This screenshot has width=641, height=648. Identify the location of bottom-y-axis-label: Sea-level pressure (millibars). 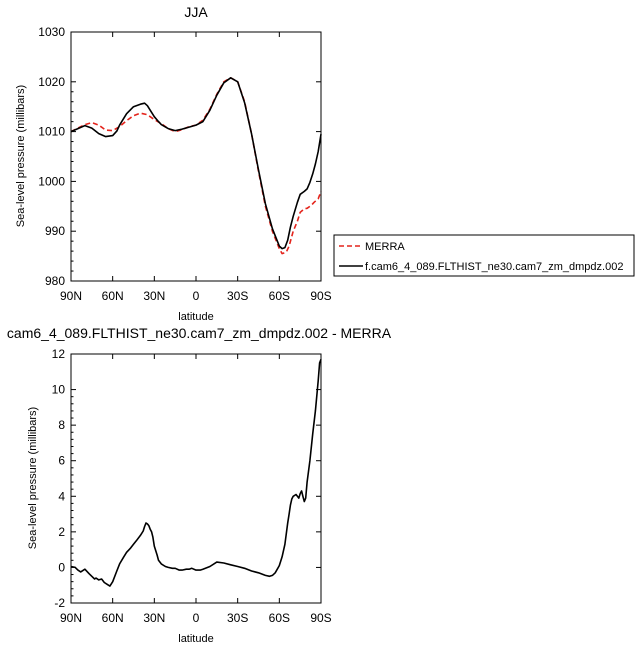
(33, 478).